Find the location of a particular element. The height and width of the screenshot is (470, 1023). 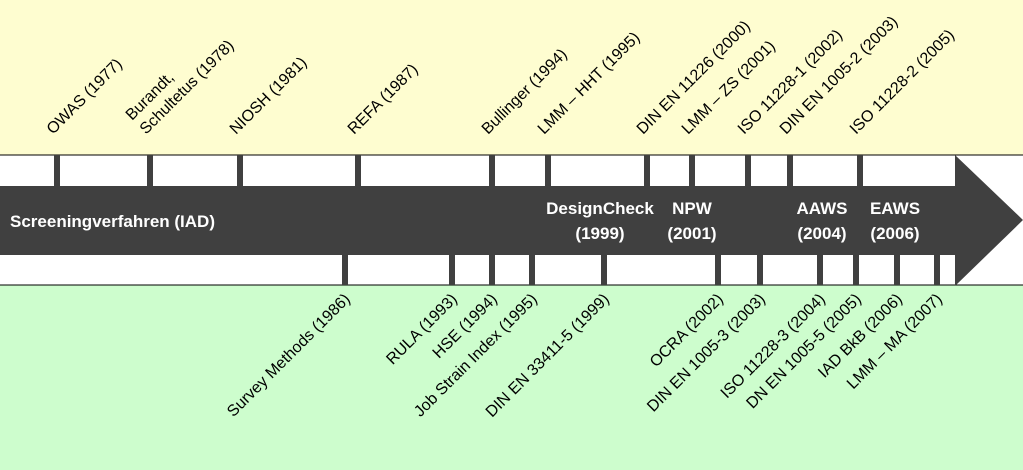

arrow-event: NPW is located at coordinates (692, 208).